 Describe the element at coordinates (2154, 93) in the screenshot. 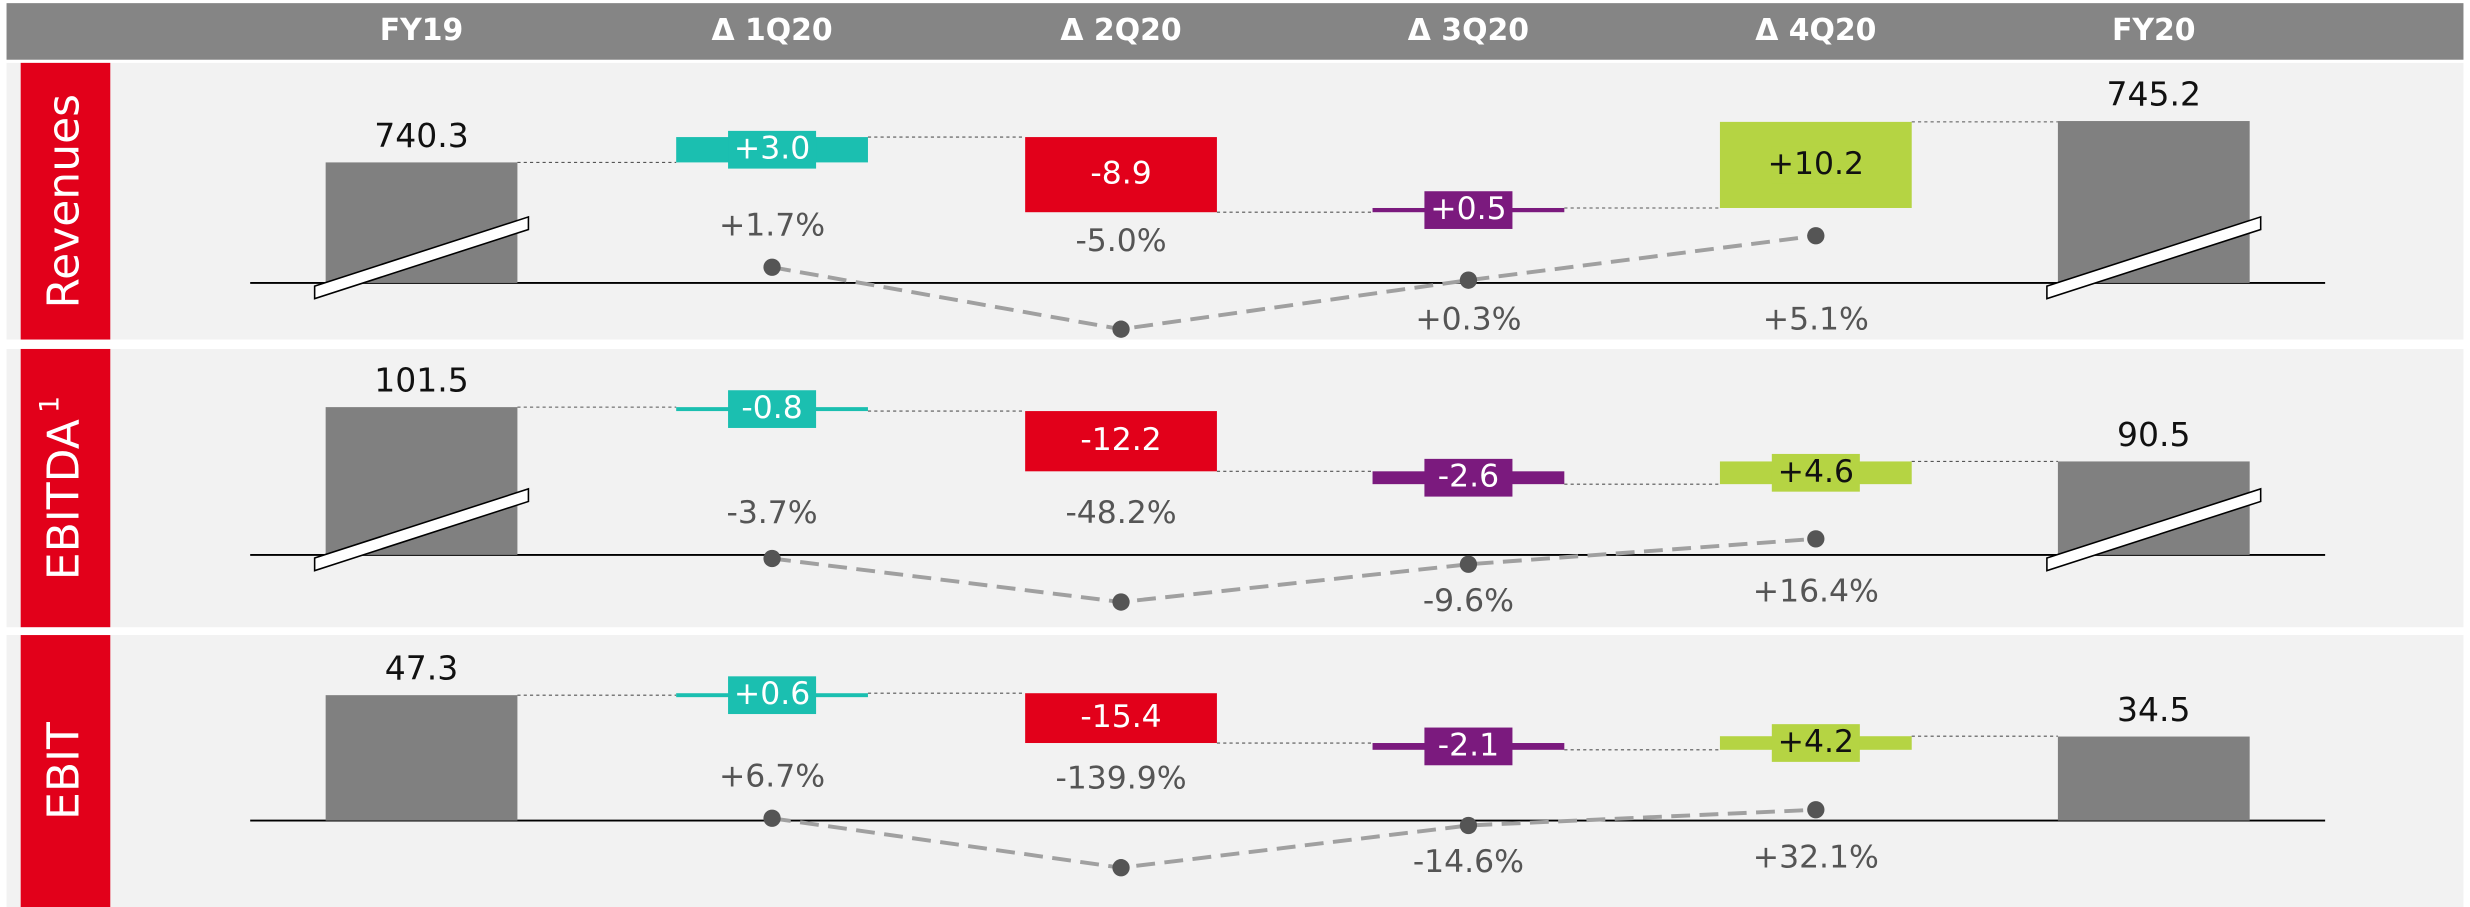

I see `total-label: 745.2` at that location.